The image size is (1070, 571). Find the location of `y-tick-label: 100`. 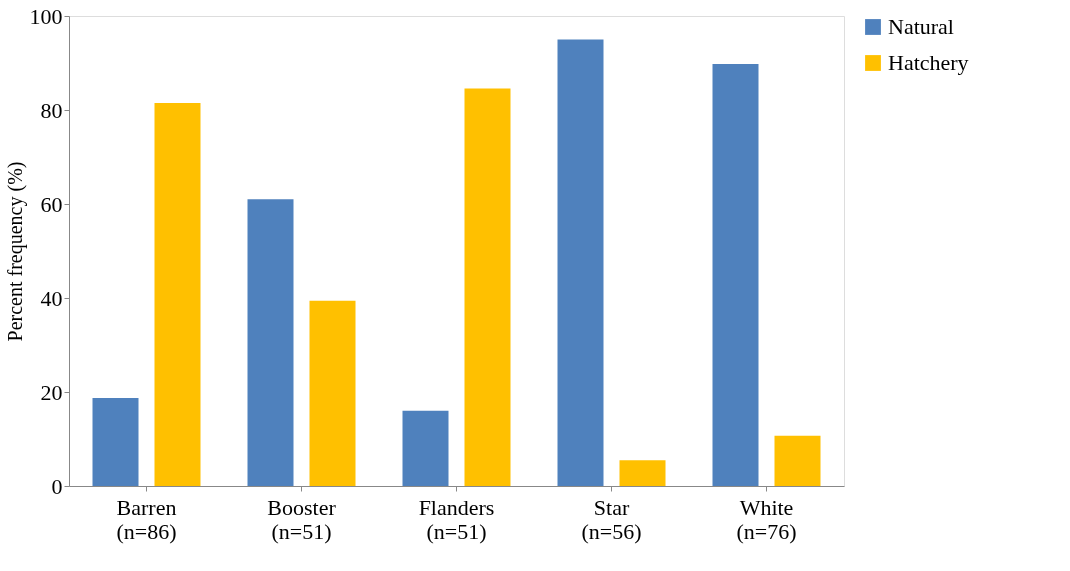

y-tick-label: 100 is located at coordinates (46, 16).